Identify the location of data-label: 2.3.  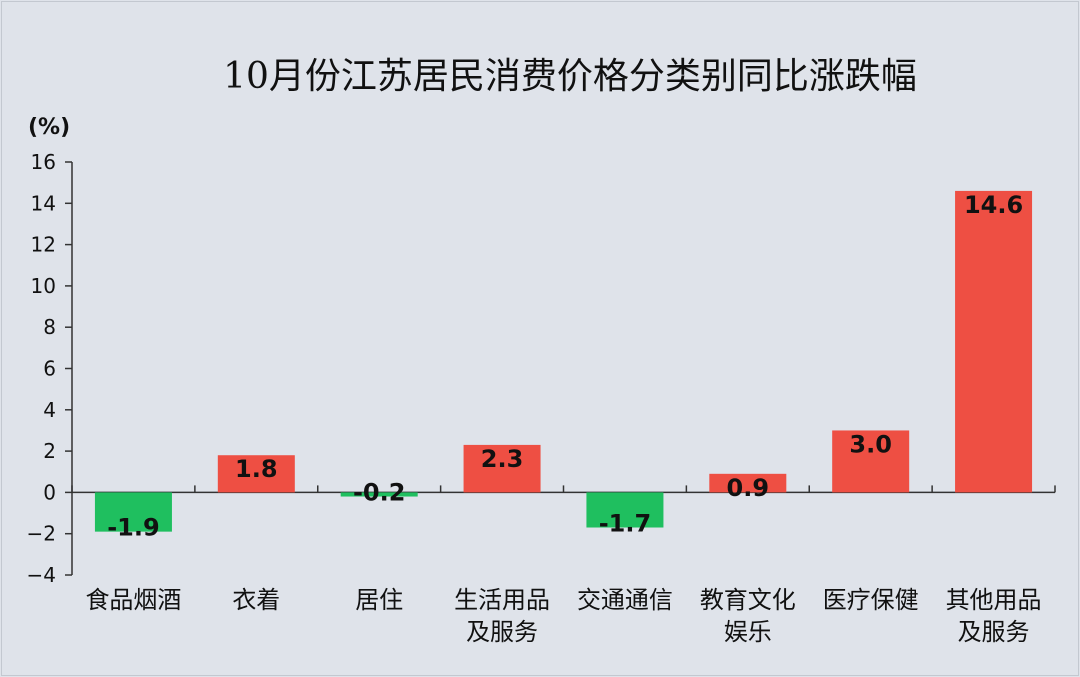
(502, 459).